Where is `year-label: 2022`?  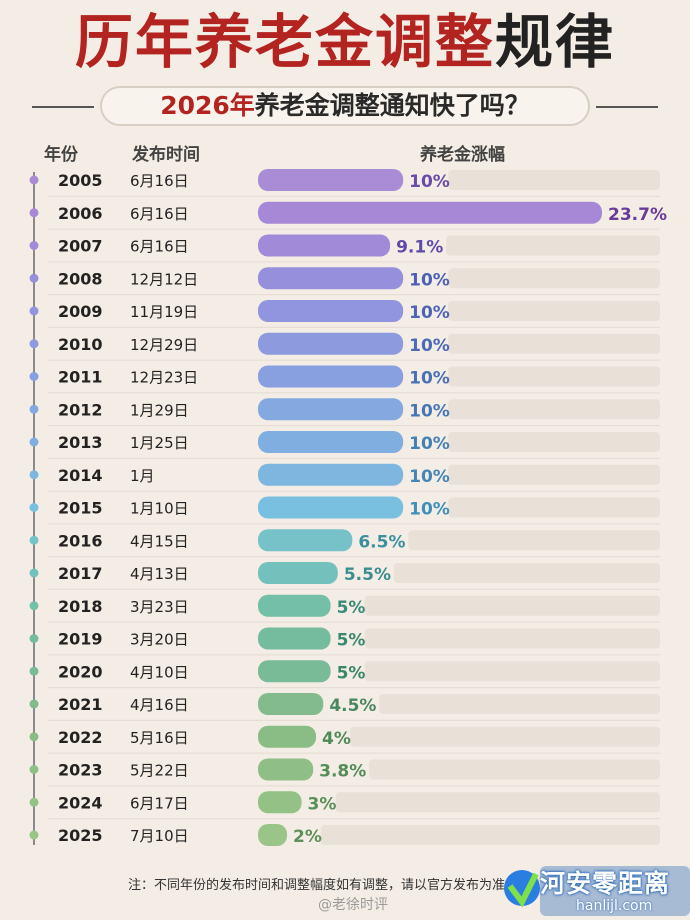 year-label: 2022 is located at coordinates (80, 737).